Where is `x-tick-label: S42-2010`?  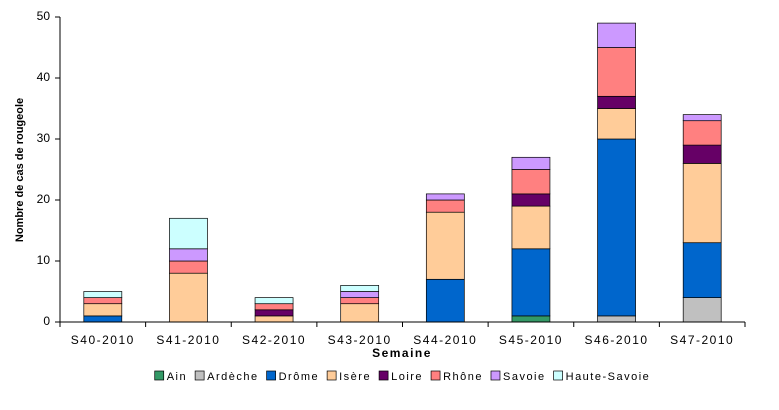
x-tick-label: S42-2010 is located at coordinates (274, 340).